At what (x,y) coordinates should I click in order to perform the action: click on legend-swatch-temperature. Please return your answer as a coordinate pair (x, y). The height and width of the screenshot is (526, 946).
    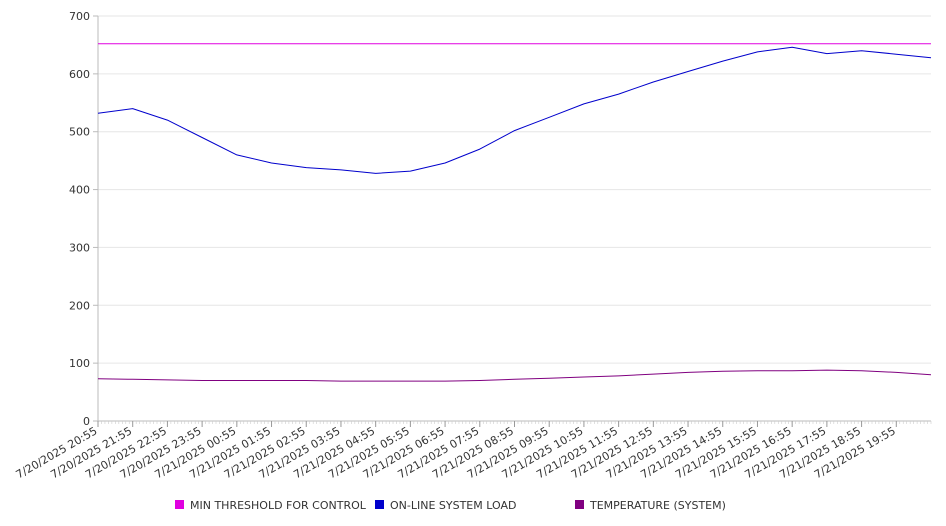
    Looking at the image, I should click on (579, 504).